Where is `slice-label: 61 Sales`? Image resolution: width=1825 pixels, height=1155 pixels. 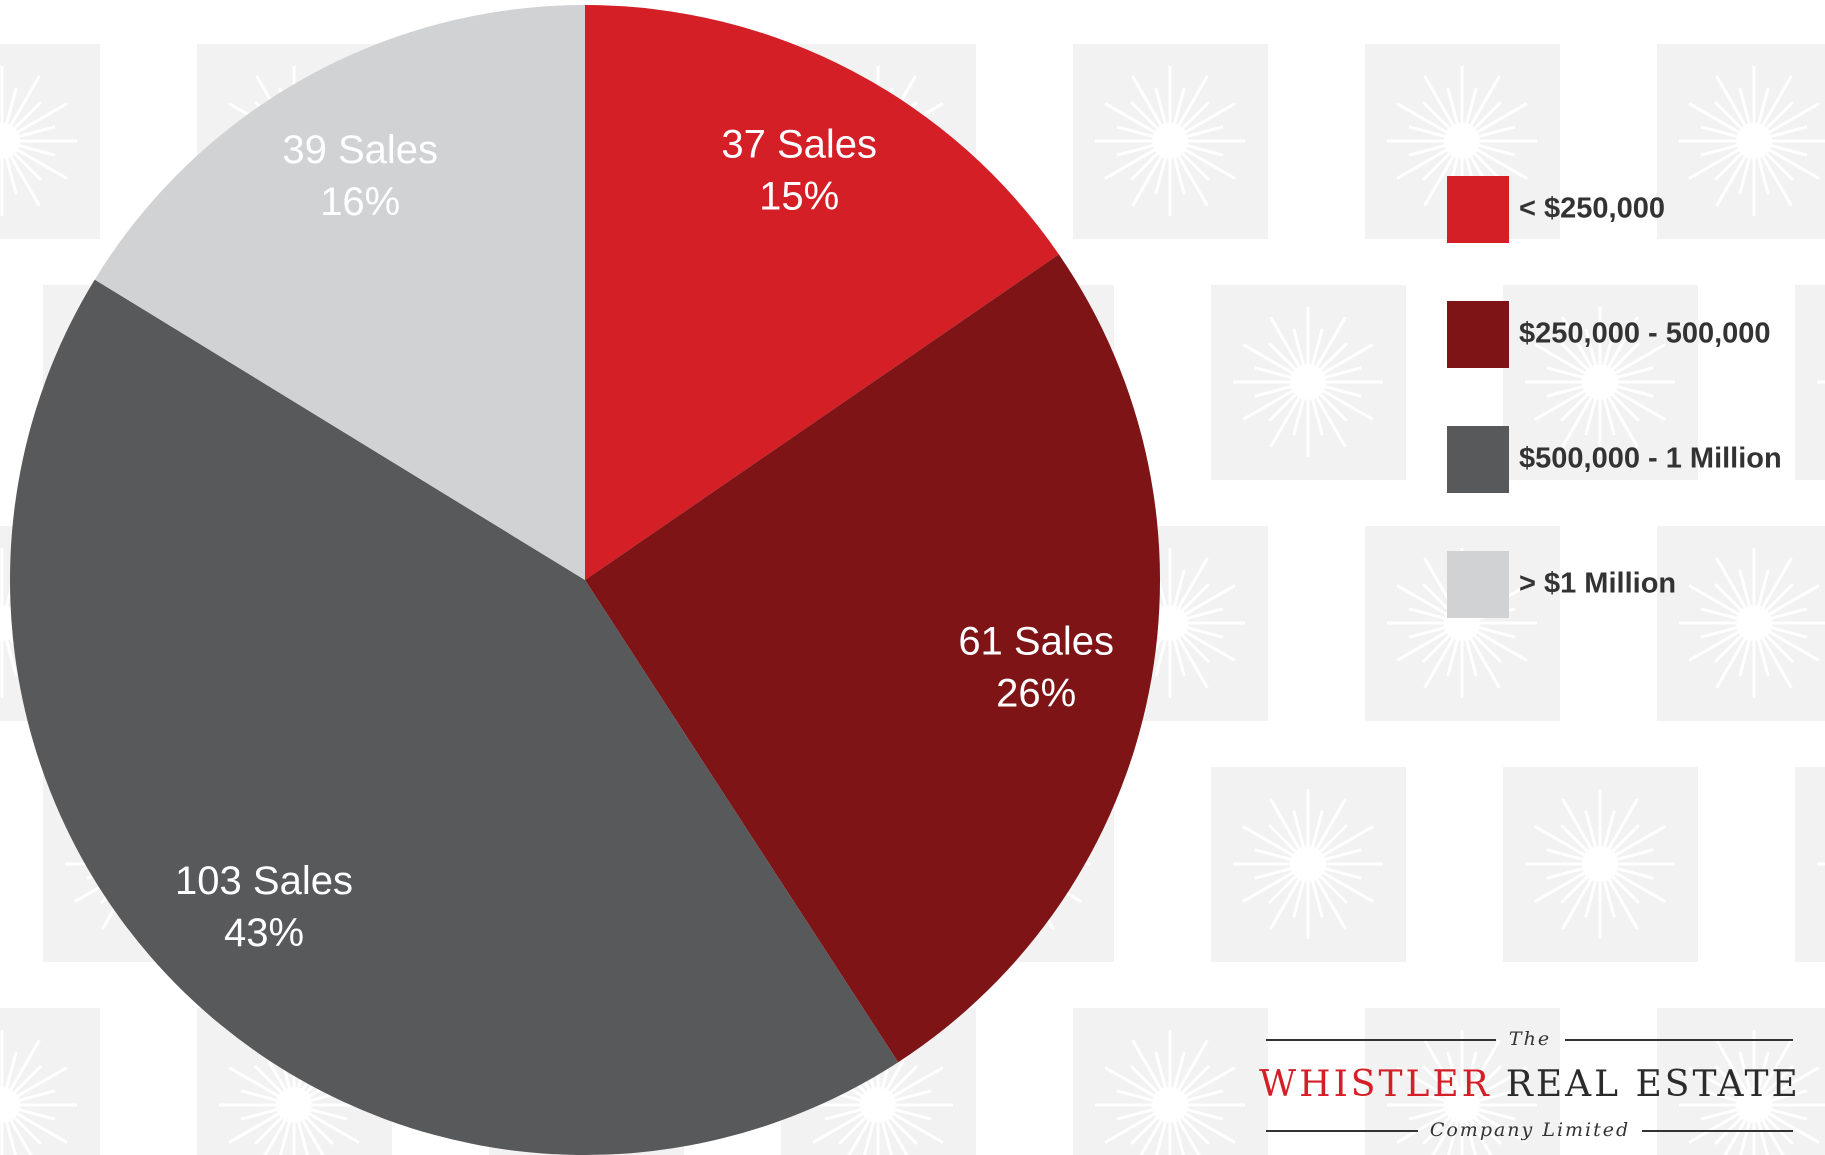 slice-label: 61 Sales is located at coordinates (1036, 641).